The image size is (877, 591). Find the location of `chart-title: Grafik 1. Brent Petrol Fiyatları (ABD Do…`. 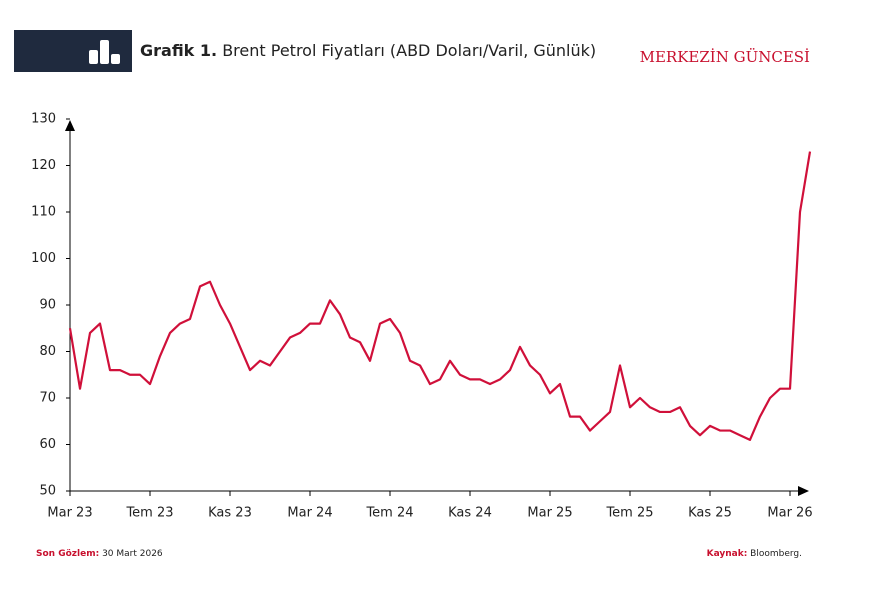

chart-title: Grafik 1. Brent Petrol Fiyatları (ABD Do… is located at coordinates (368, 50).